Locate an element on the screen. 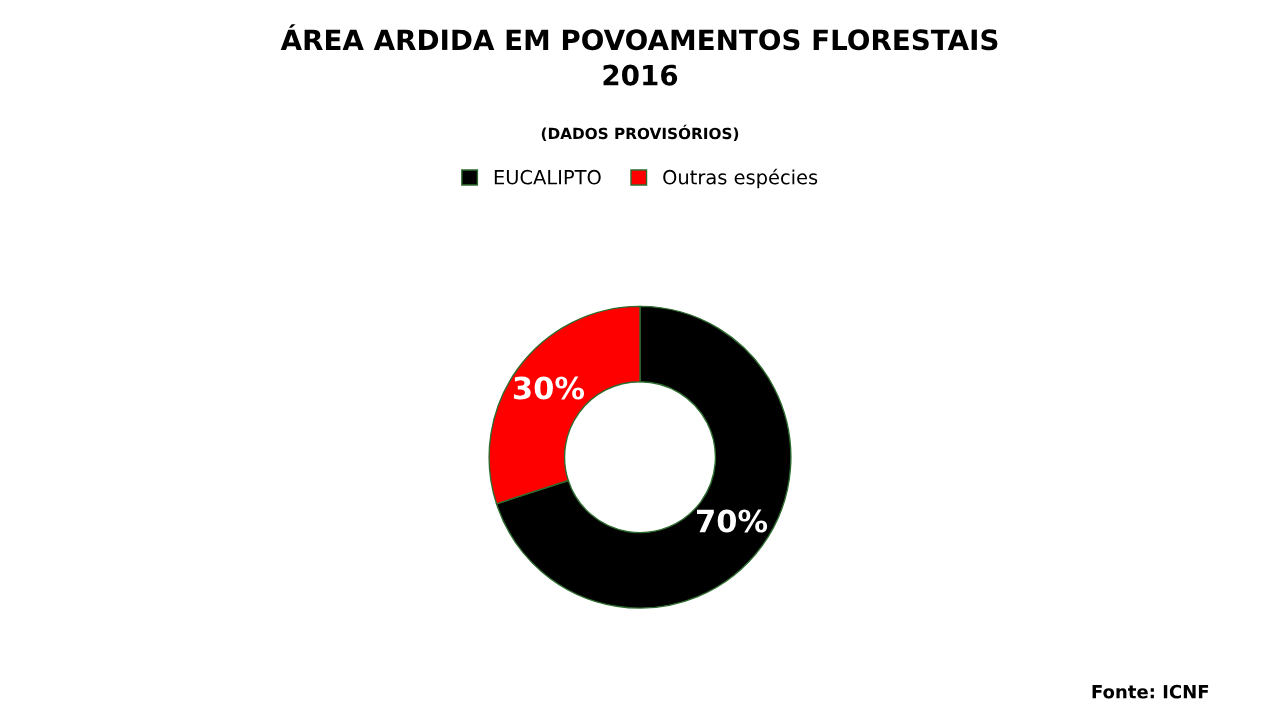 The height and width of the screenshot is (720, 1280). source-note: Fonte: ICNF is located at coordinates (1150, 691).